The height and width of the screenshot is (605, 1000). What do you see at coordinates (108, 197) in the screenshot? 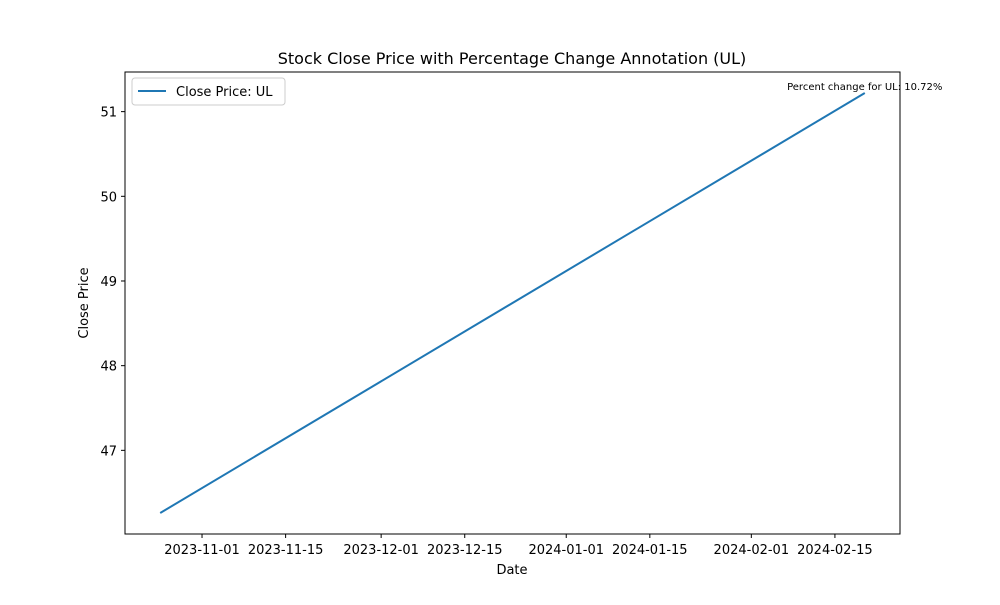
I see `y-tick-label: 50` at bounding box center [108, 197].